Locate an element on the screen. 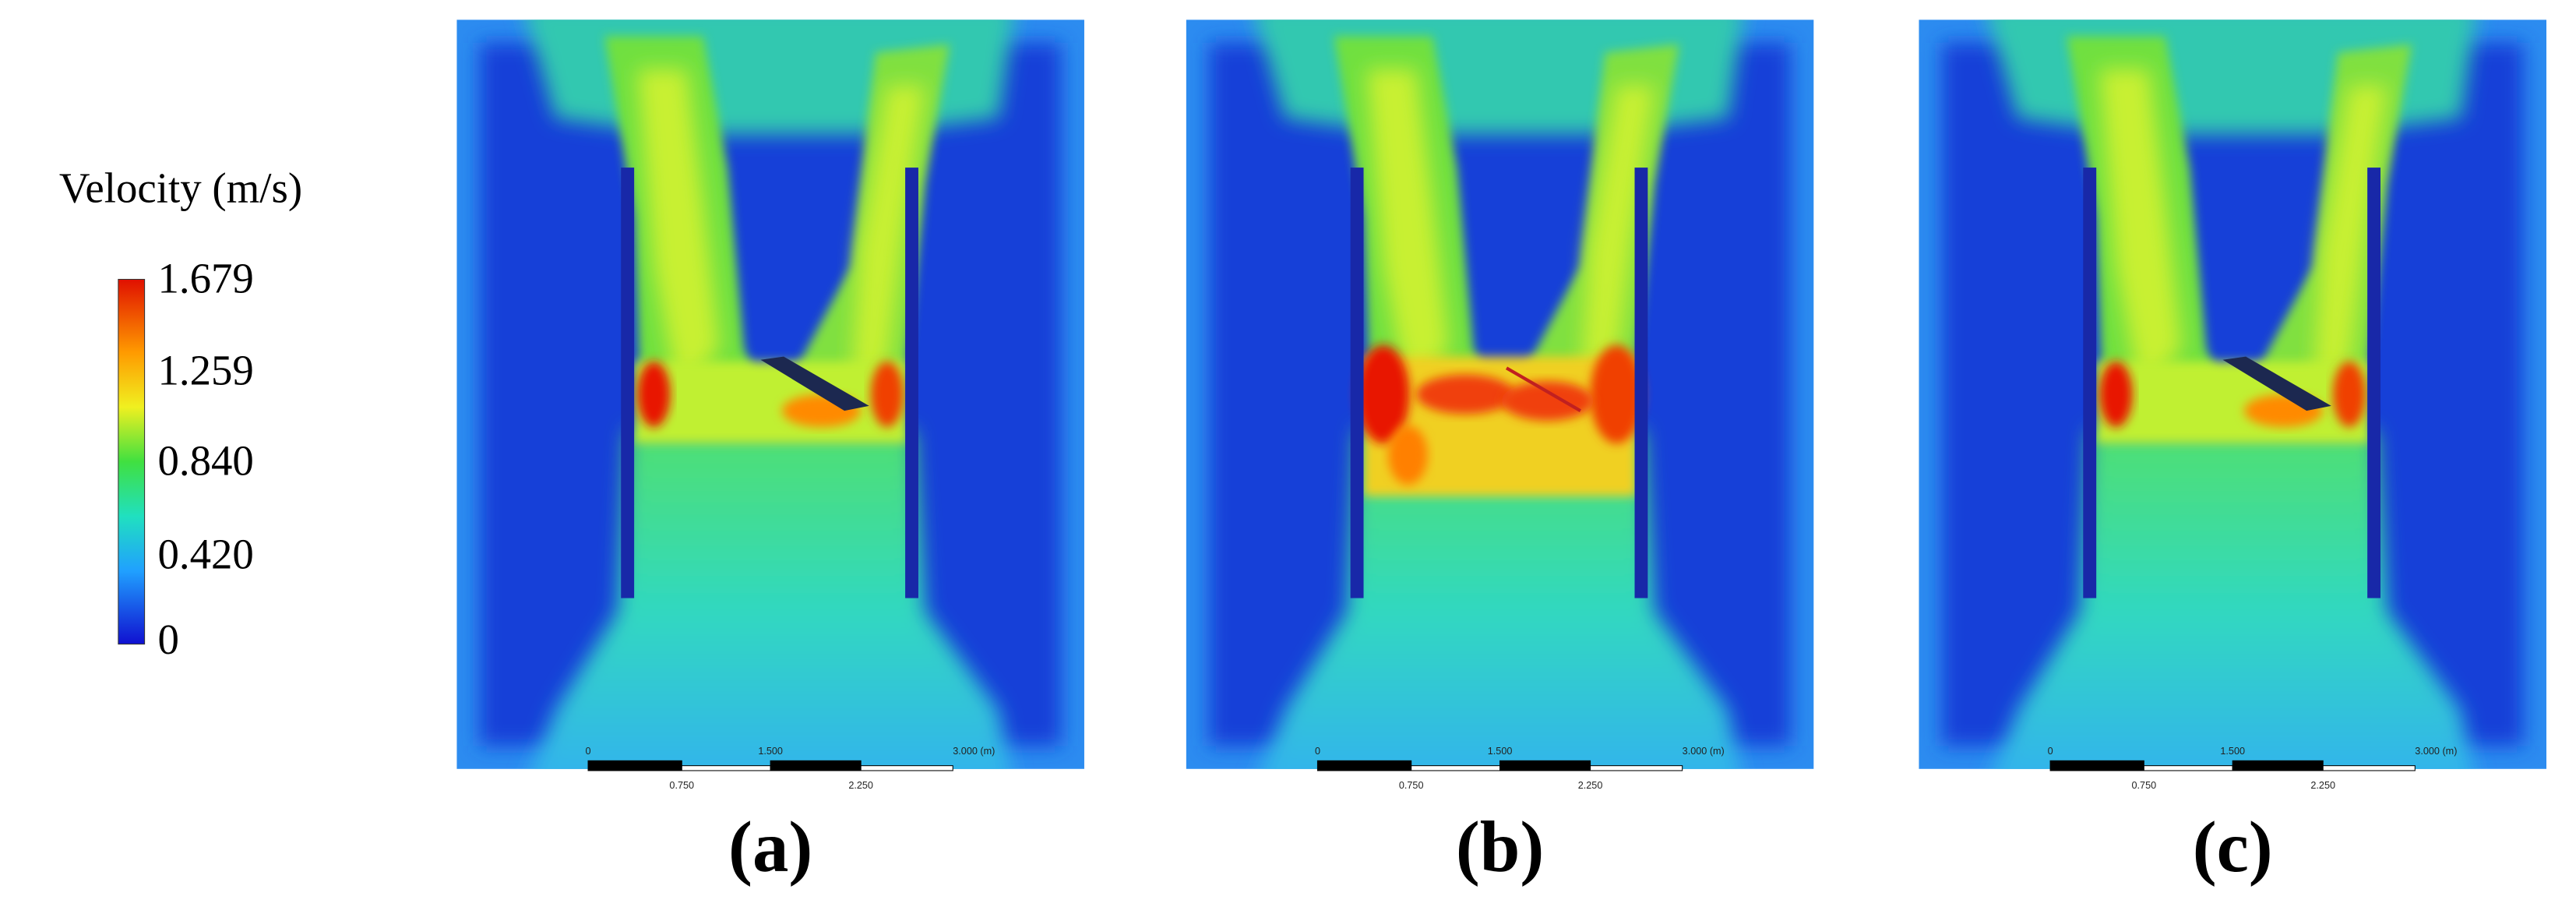 The image size is (2576, 907). panel-label: (b) is located at coordinates (1500, 847).